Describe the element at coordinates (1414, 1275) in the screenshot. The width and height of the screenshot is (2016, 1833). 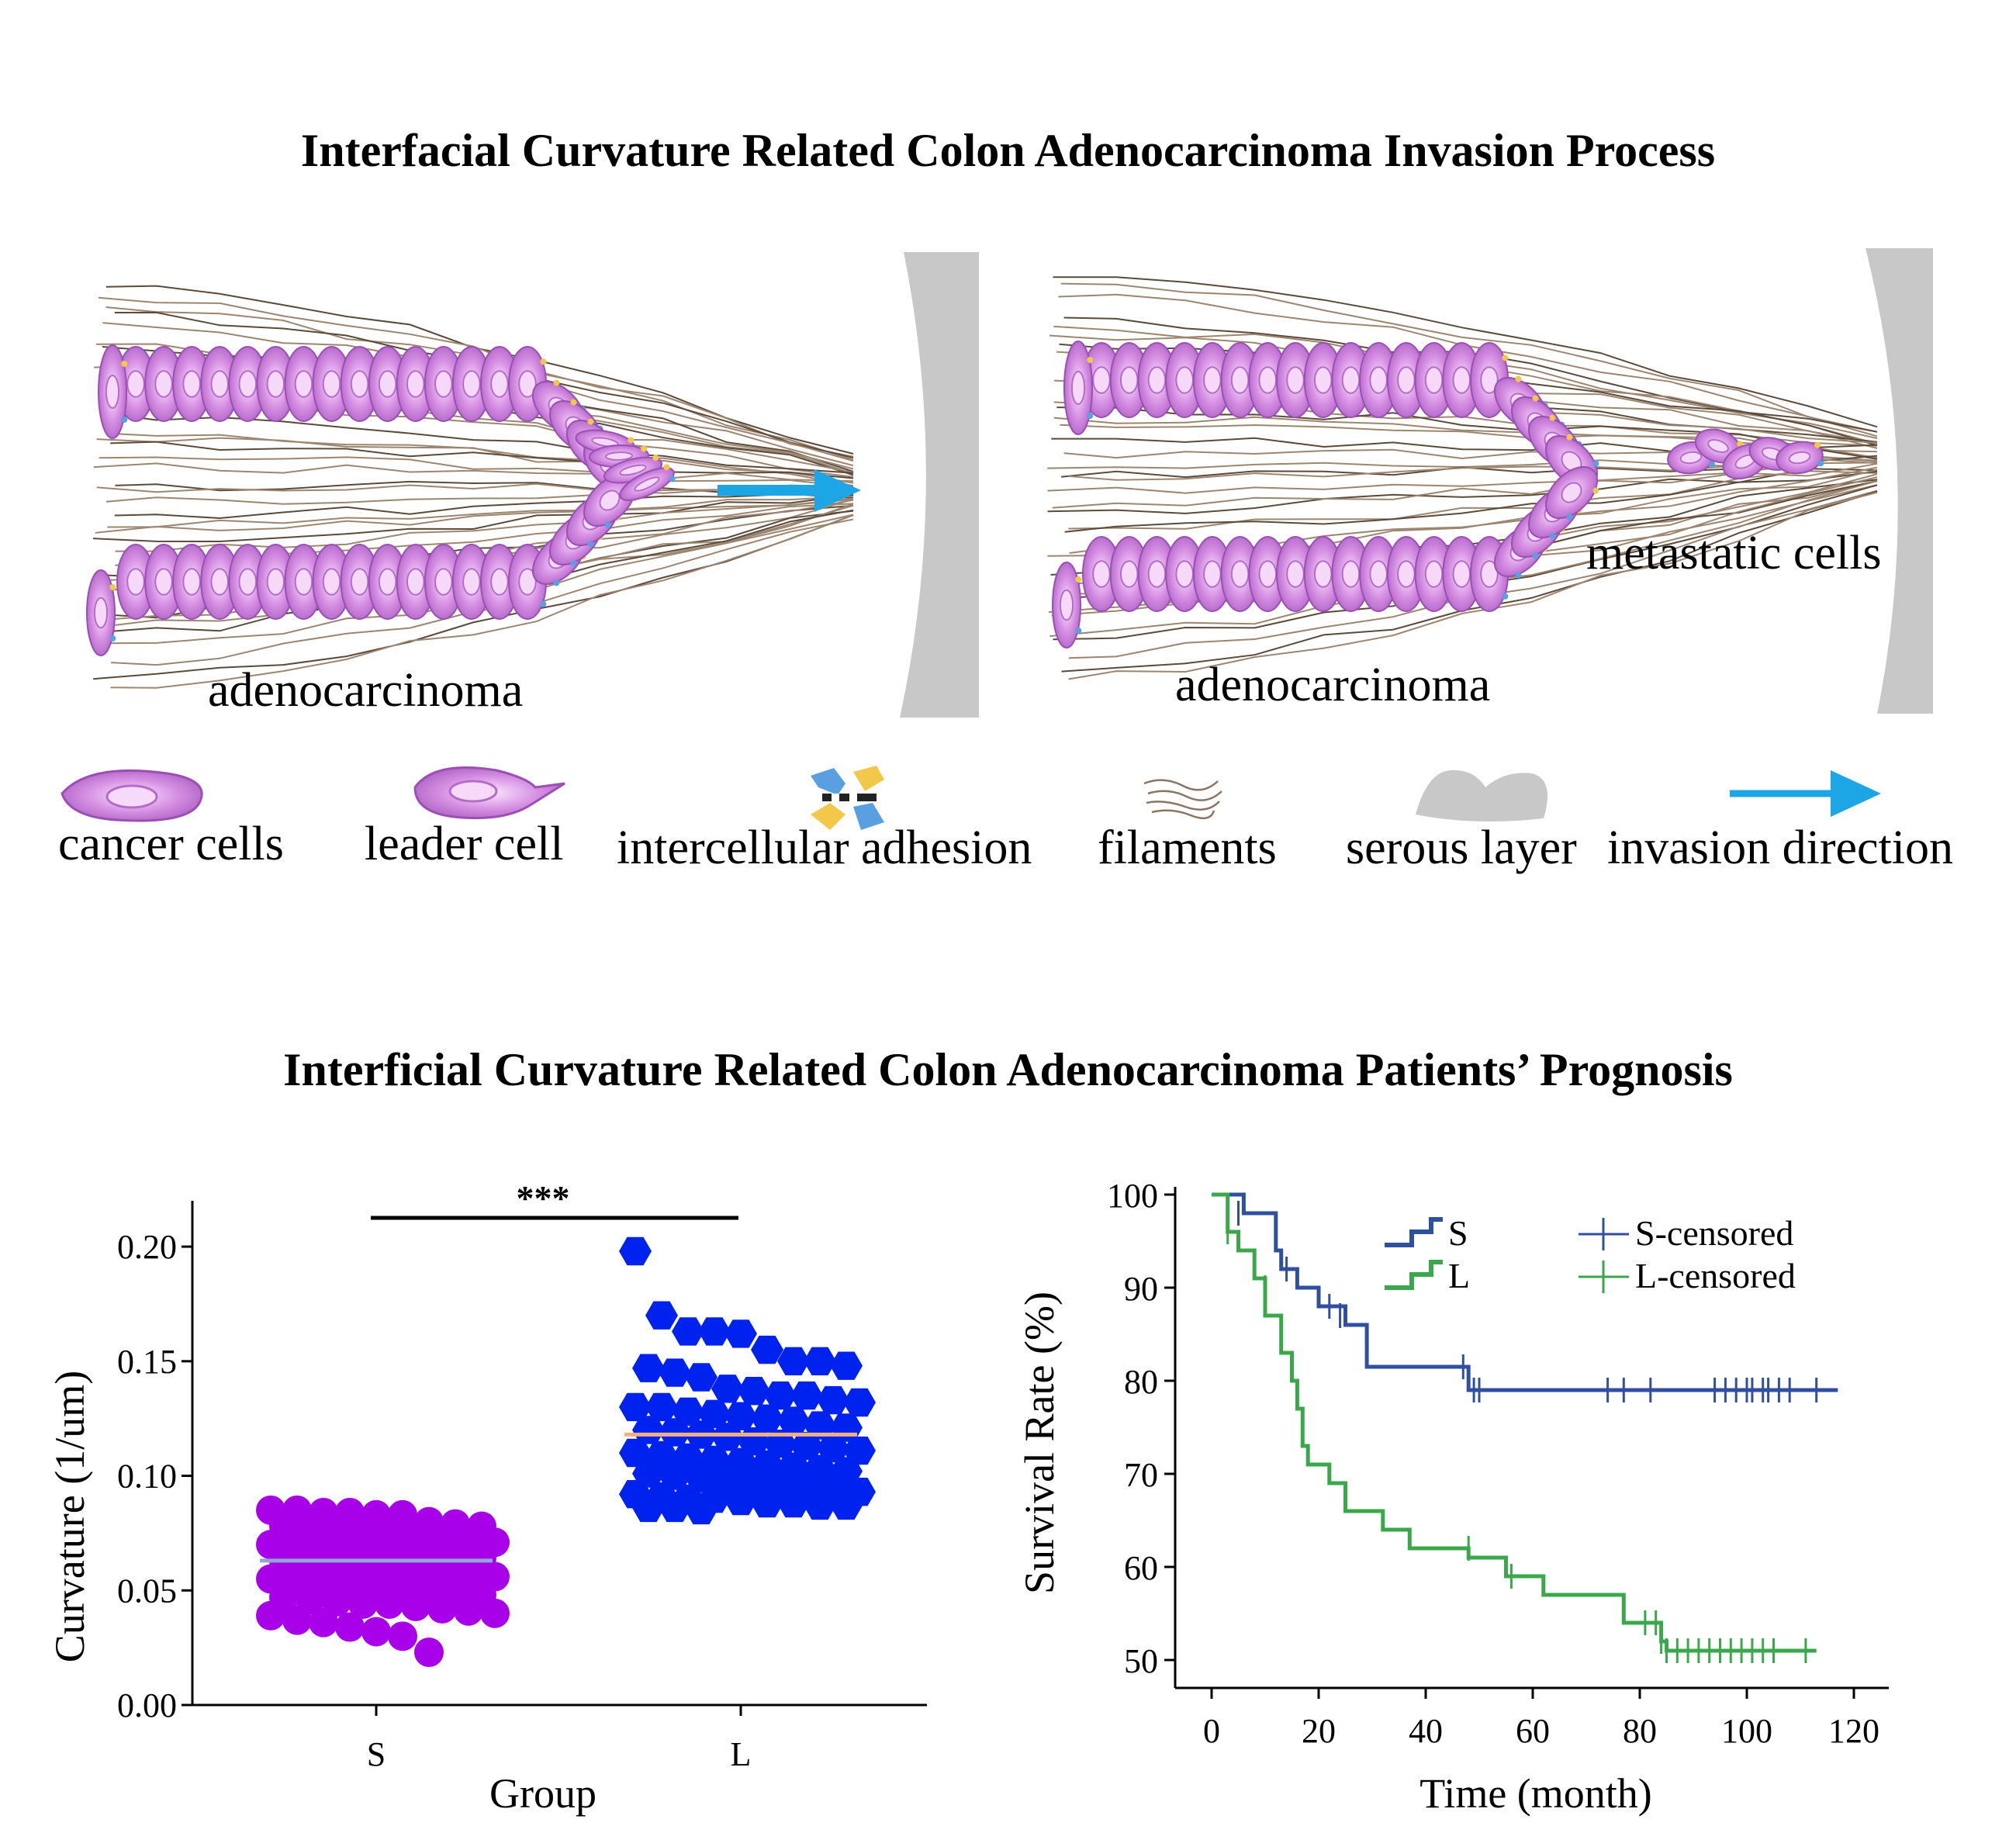
I see `legend-l-line-icon` at that location.